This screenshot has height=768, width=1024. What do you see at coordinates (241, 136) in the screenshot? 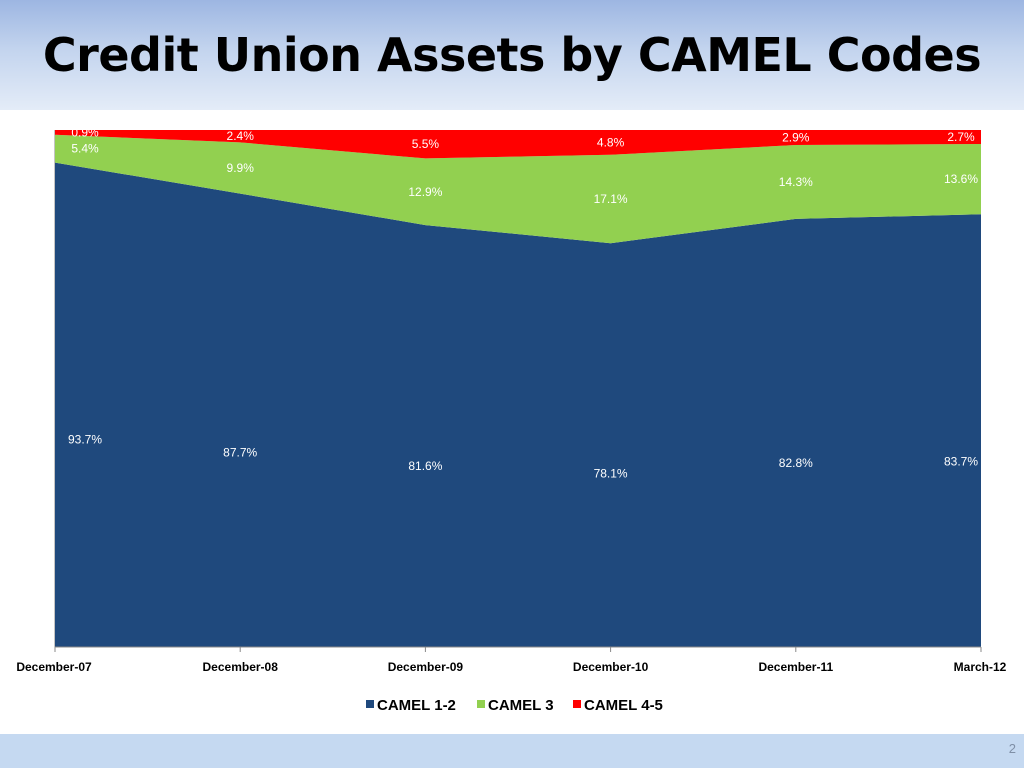
I see `data-label-camel-4-5: 2.4%` at bounding box center [241, 136].